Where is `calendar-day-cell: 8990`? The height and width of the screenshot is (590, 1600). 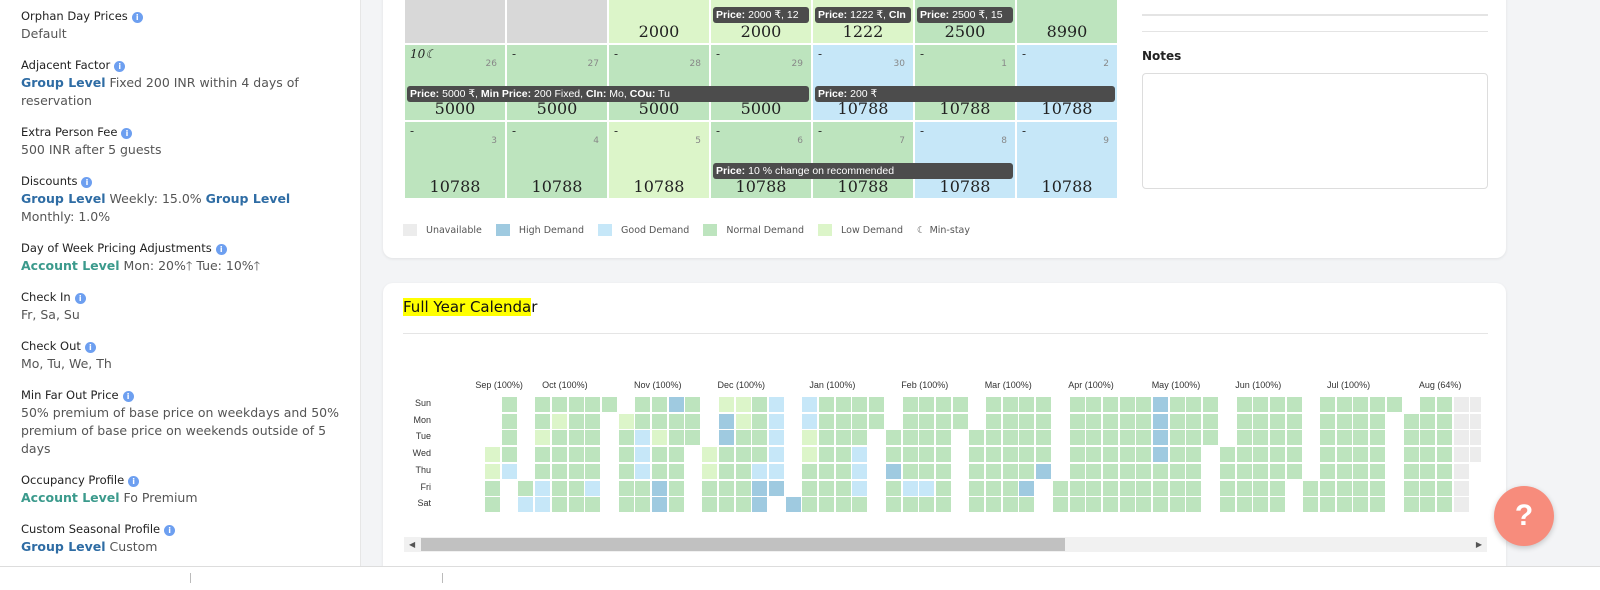
calendar-day-cell: 8990 is located at coordinates (1067, 21).